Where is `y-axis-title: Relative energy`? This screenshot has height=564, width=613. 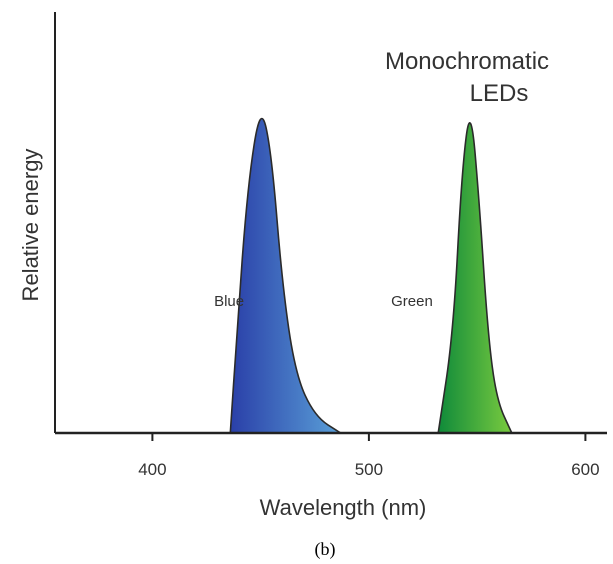 y-axis-title: Relative energy is located at coordinates (30, 225).